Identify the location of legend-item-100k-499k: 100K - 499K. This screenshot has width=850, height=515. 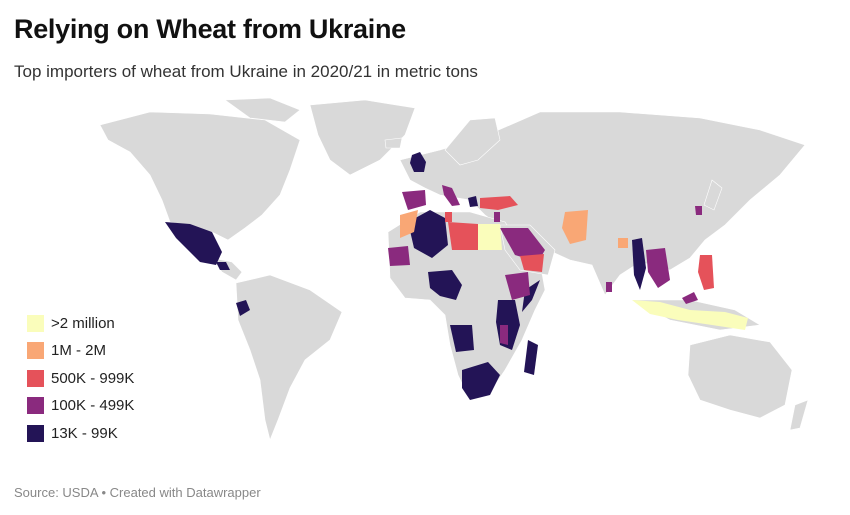
(80, 406).